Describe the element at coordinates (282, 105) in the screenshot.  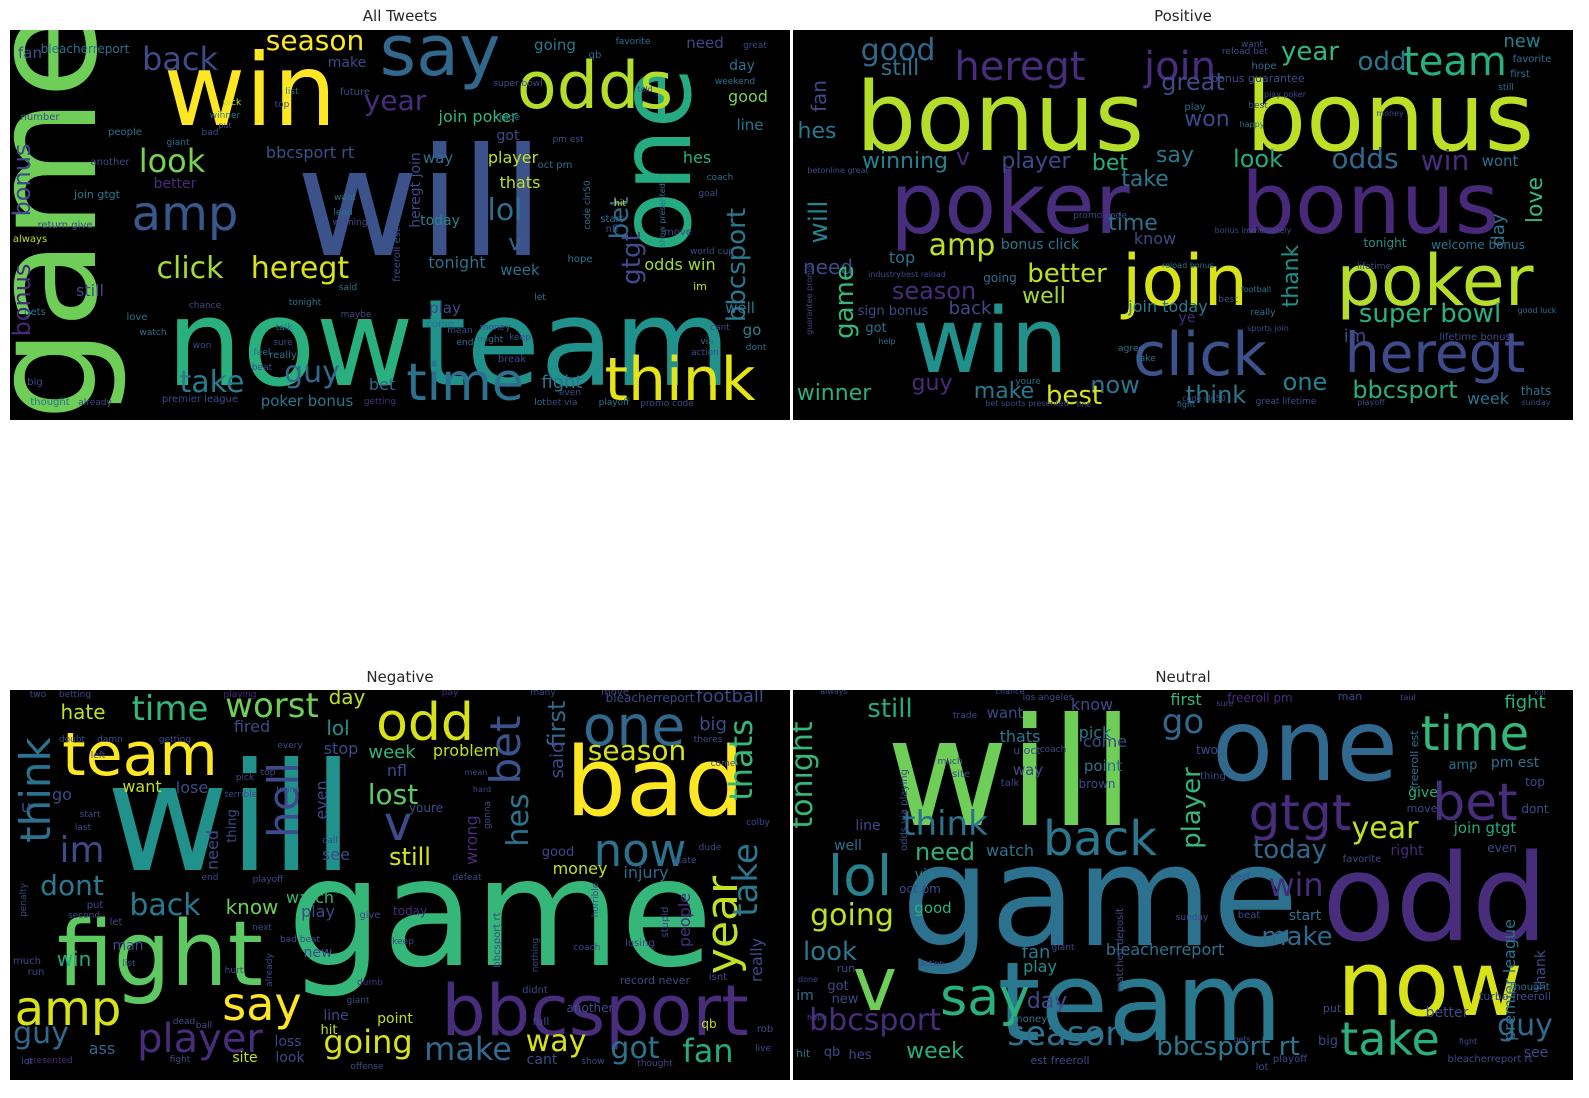
I see `cloud-word: top` at that location.